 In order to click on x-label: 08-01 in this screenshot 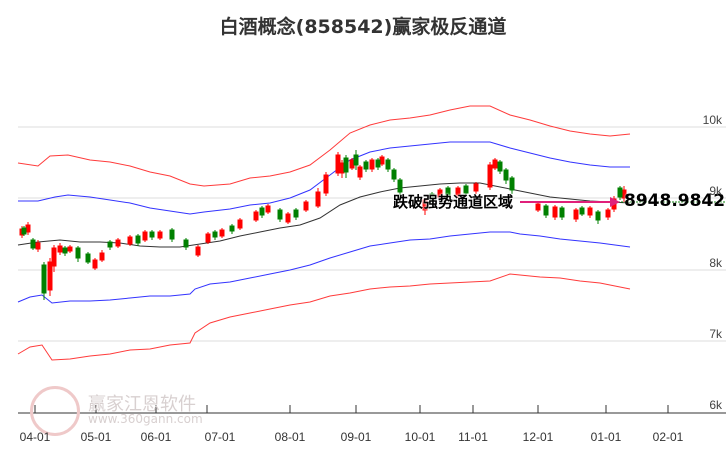, I will do `click(290, 437)`.